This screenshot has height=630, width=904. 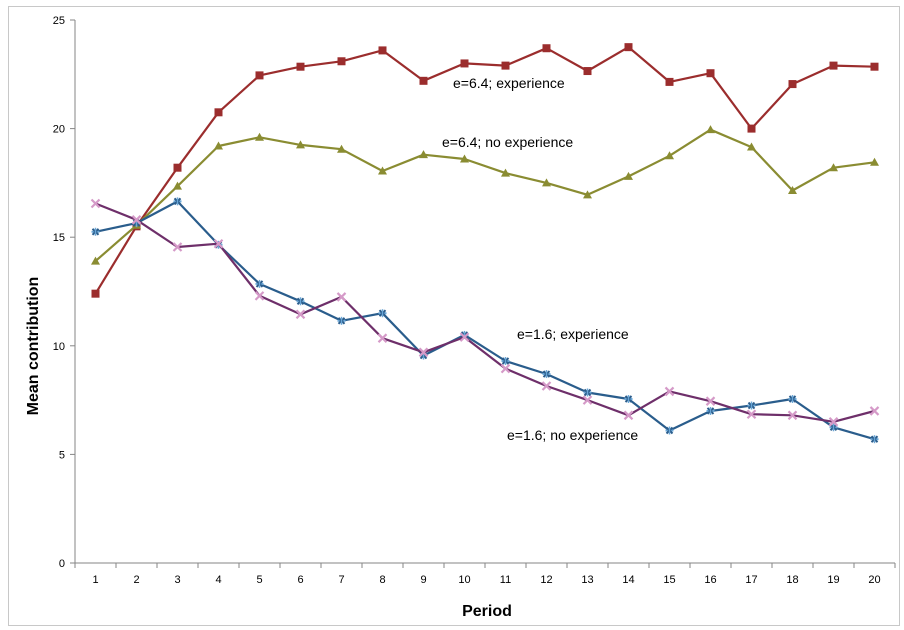 I want to click on x-tick-label: 18, so click(x=792, y=580).